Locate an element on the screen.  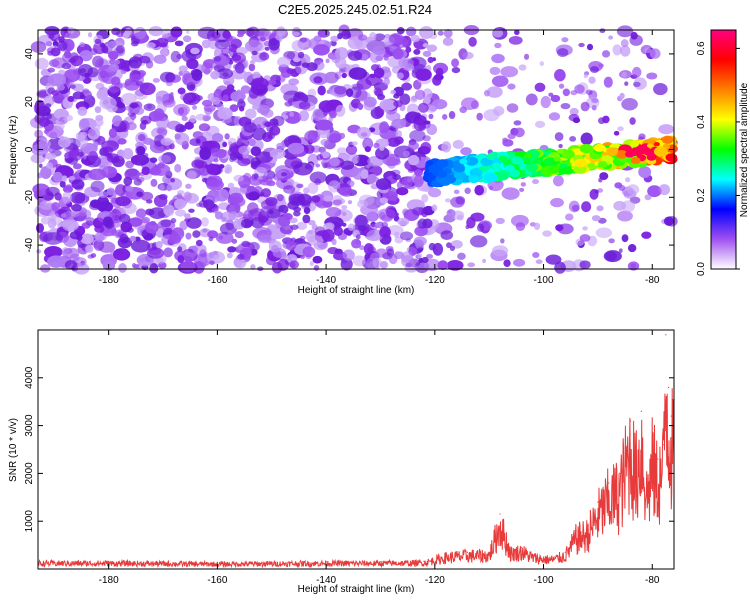
colorbar-gradient is located at coordinates (723, 149).